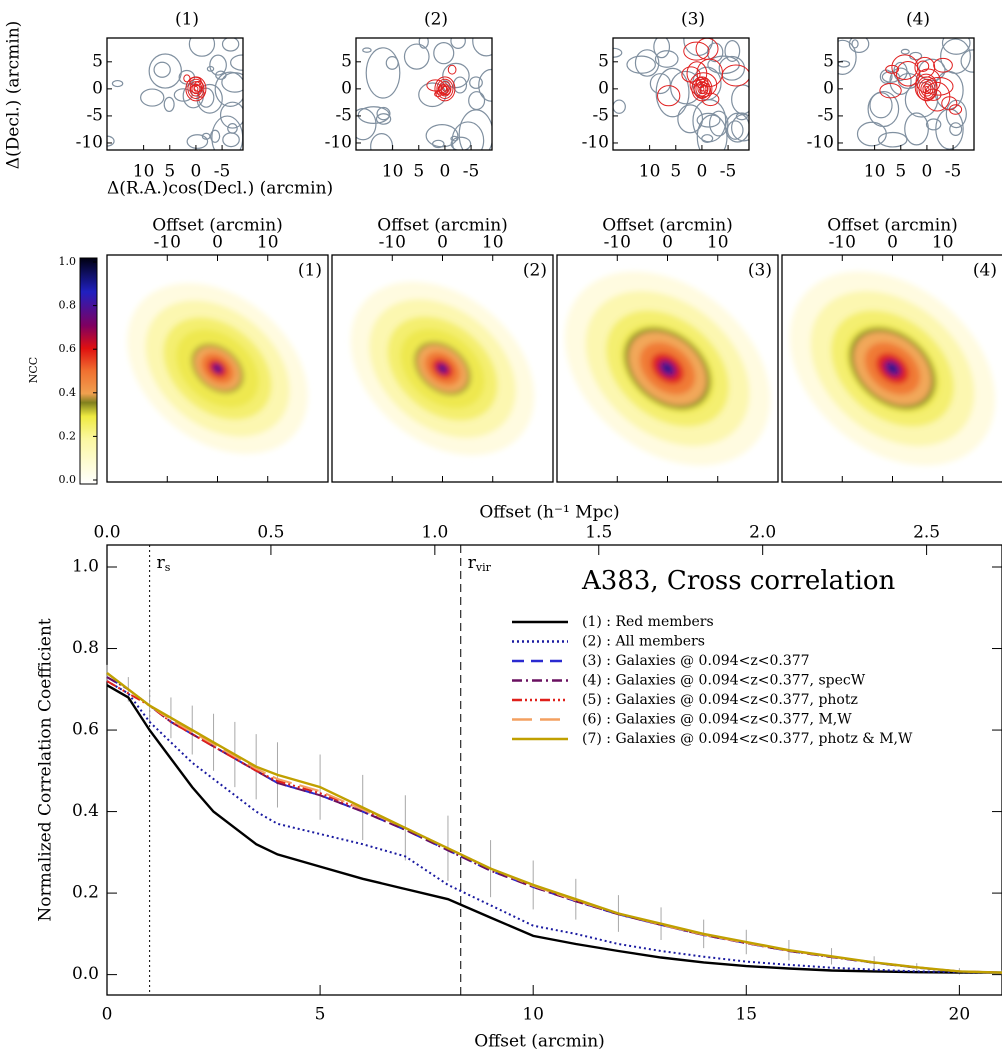 The height and width of the screenshot is (1057, 1002). Describe the element at coordinates (68, 348) in the screenshot. I see `colorbar-tick-label: 0.6` at that location.